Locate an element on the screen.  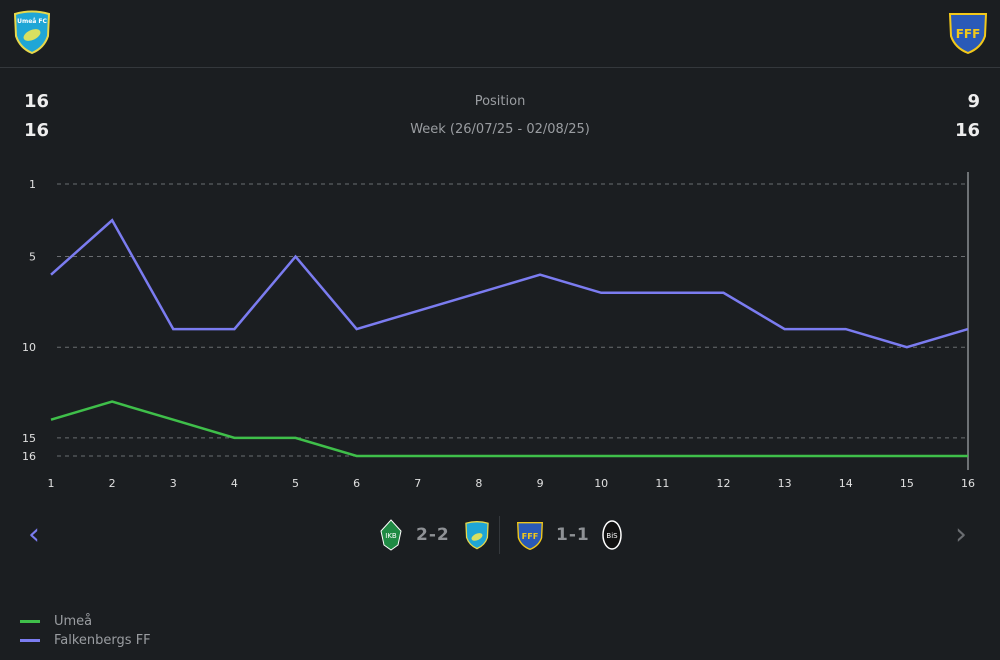
x-tick-label: 4 is located at coordinates (234, 483).